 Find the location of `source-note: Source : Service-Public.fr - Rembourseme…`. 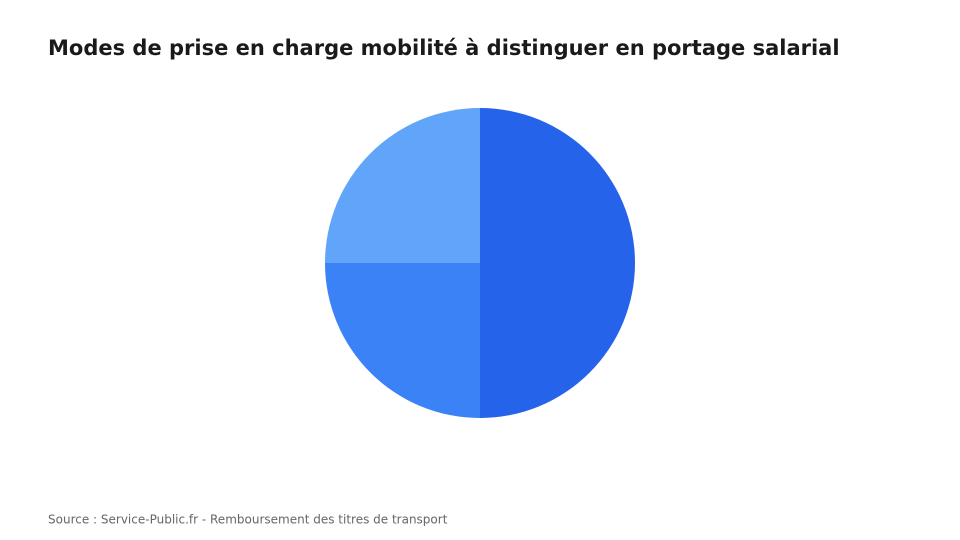

source-note: Source : Service-Public.fr - Rembourseme… is located at coordinates (248, 520).